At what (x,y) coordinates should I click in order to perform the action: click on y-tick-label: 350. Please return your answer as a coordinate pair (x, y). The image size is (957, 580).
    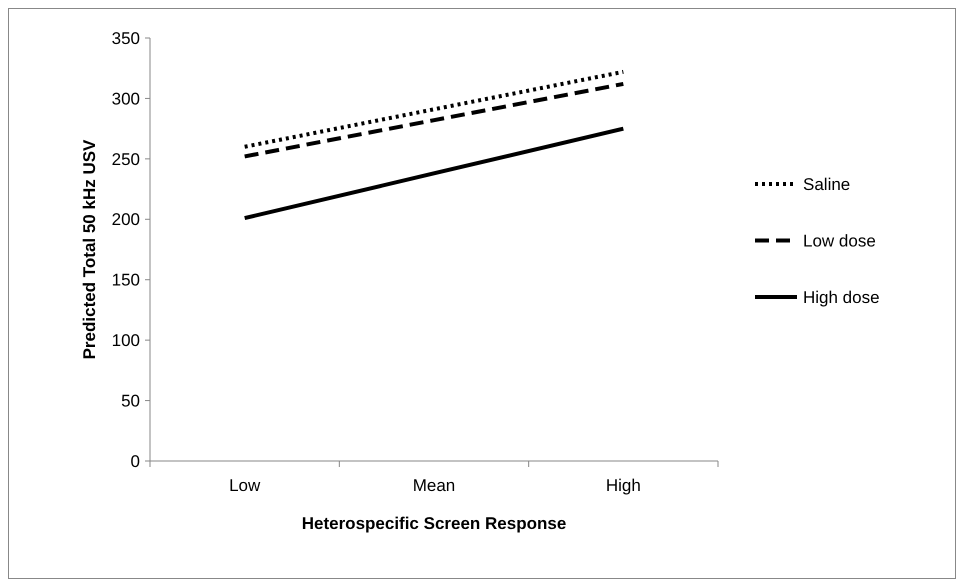
    Looking at the image, I should click on (126, 38).